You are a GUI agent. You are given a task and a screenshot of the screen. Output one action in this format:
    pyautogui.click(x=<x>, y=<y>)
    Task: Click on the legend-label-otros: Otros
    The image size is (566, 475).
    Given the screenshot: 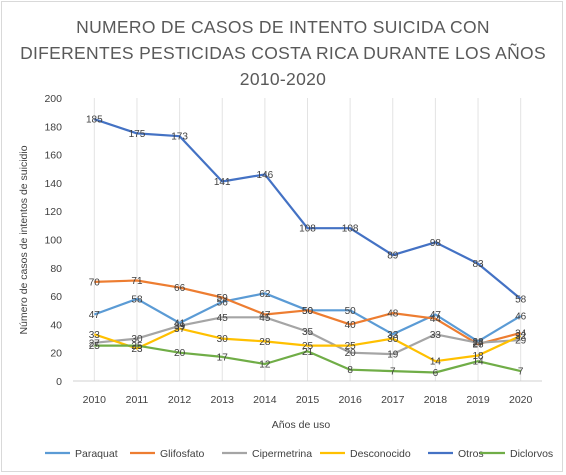 What is the action you would take?
    pyautogui.click(x=471, y=454)
    